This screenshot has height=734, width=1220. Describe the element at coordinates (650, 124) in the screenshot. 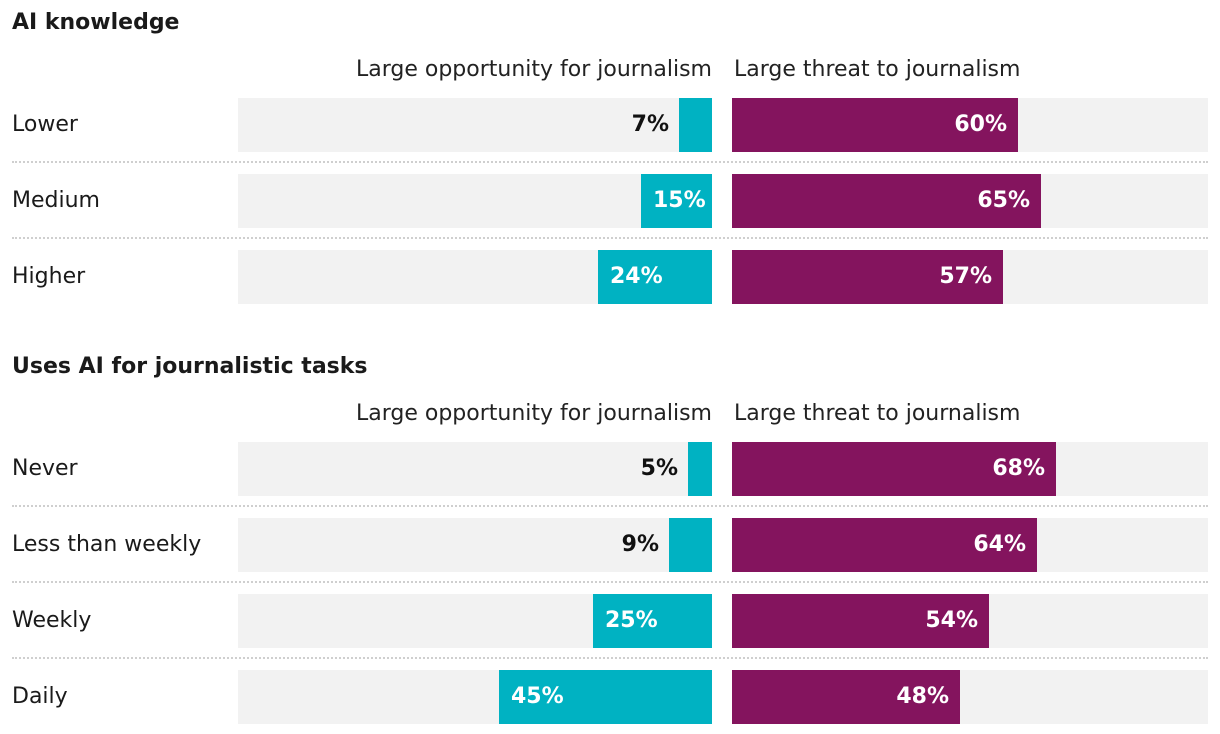

I see `value-label-opportunity: 7%` at that location.